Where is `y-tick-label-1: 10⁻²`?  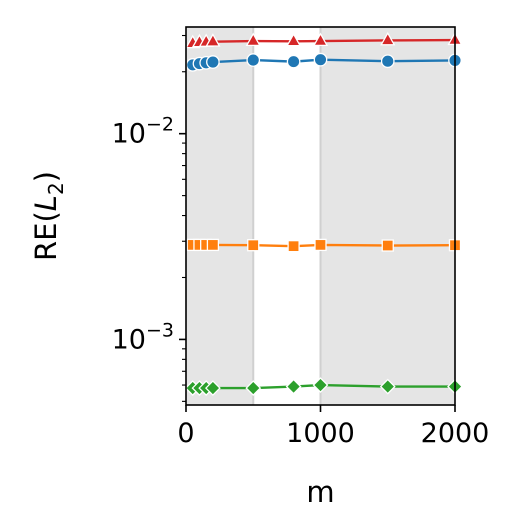 y-tick-label-1: 10⁻² is located at coordinates (143, 132).